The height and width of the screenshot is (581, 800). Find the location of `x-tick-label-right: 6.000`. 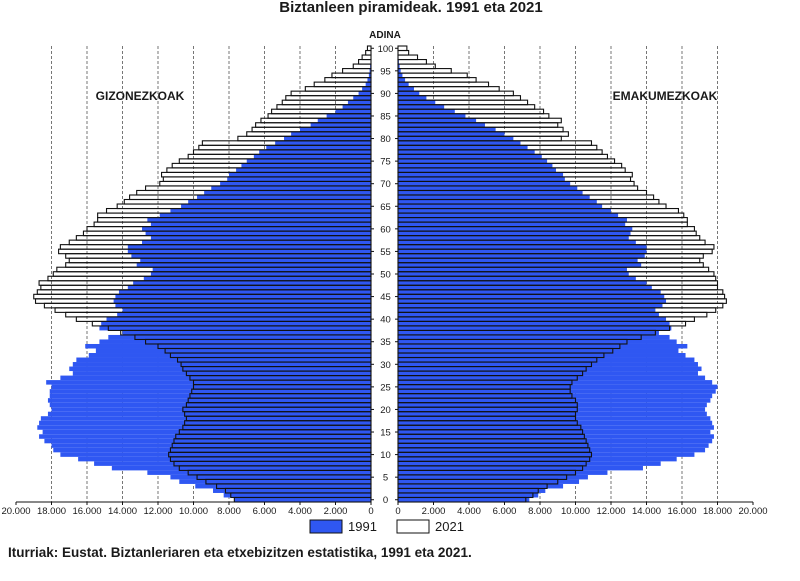

x-tick-label-right: 6.000 is located at coordinates (505, 511).